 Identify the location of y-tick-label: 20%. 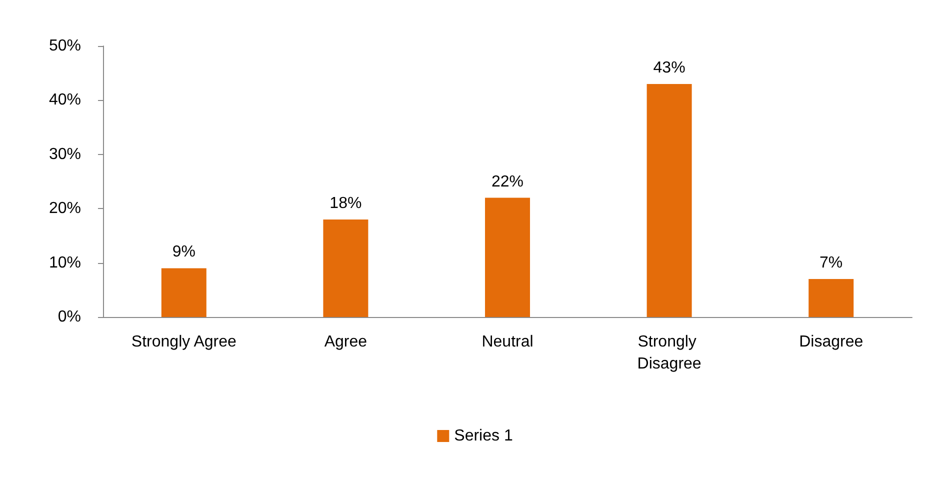
(64, 209).